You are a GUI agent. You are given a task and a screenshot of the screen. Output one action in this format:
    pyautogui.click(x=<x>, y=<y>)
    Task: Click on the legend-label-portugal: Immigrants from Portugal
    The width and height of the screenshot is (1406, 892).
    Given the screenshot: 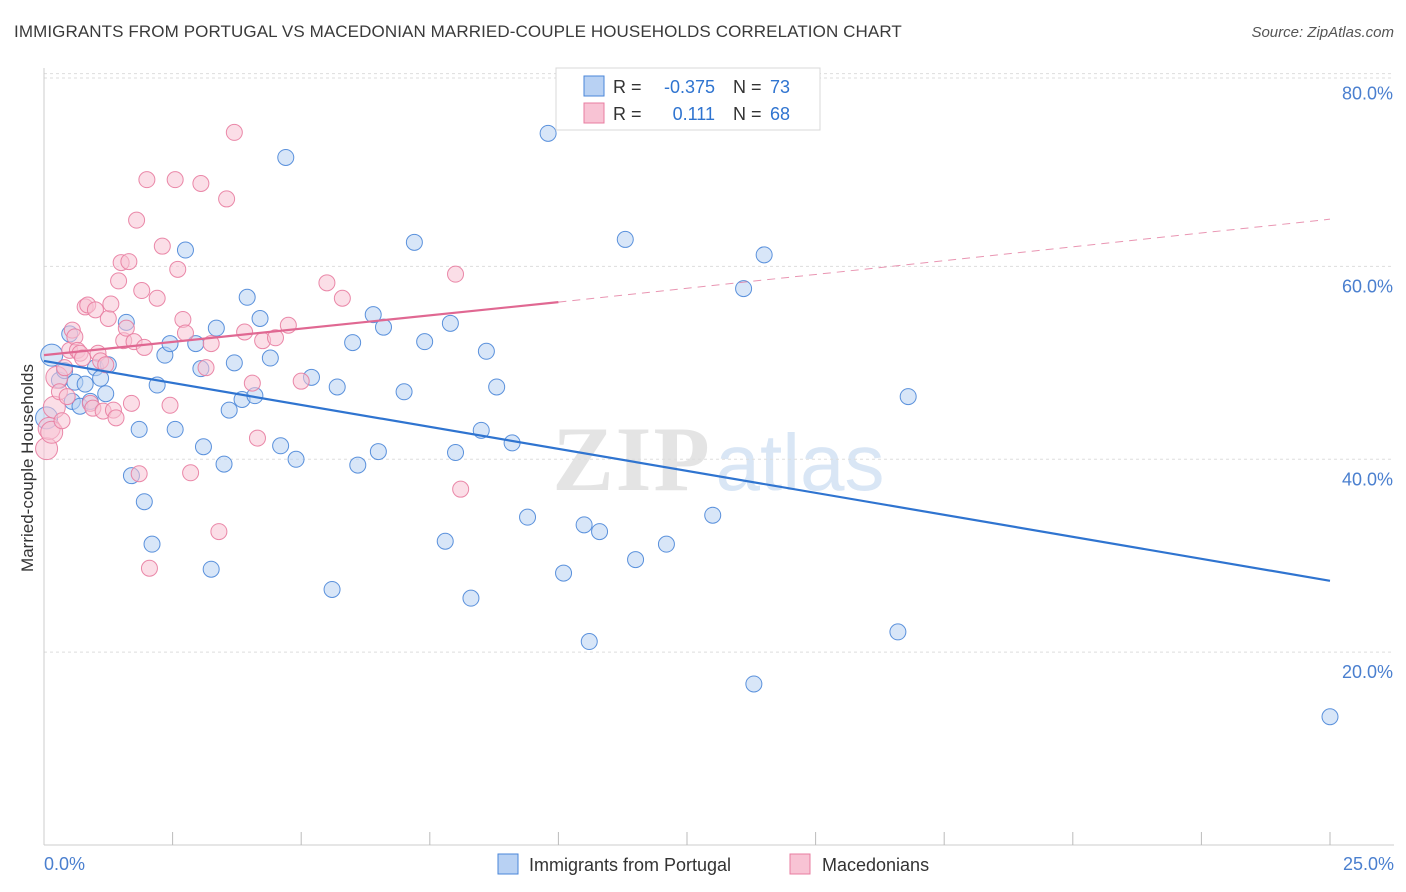 What is the action you would take?
    pyautogui.click(x=630, y=865)
    